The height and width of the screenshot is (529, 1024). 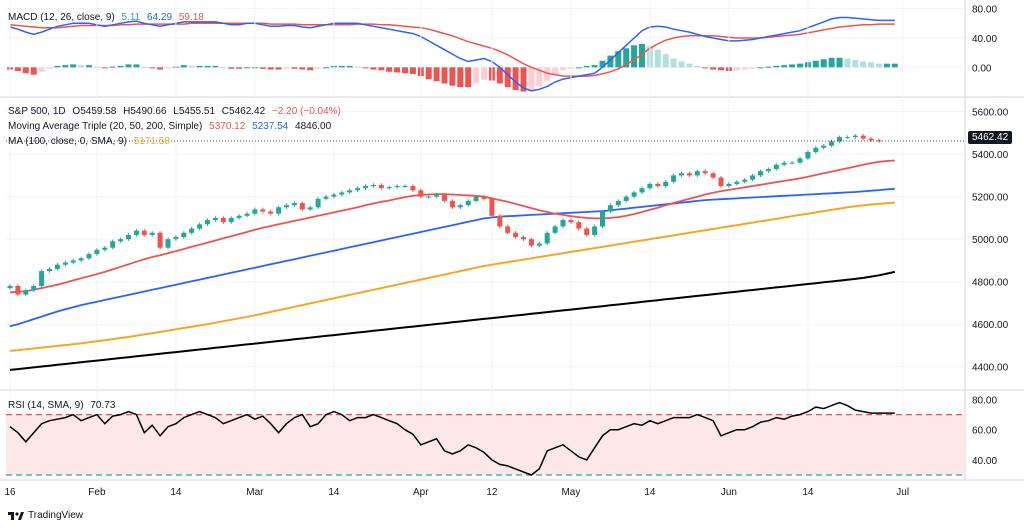 What do you see at coordinates (255, 492) in the screenshot?
I see `time-axis-tick-label: Mar` at bounding box center [255, 492].